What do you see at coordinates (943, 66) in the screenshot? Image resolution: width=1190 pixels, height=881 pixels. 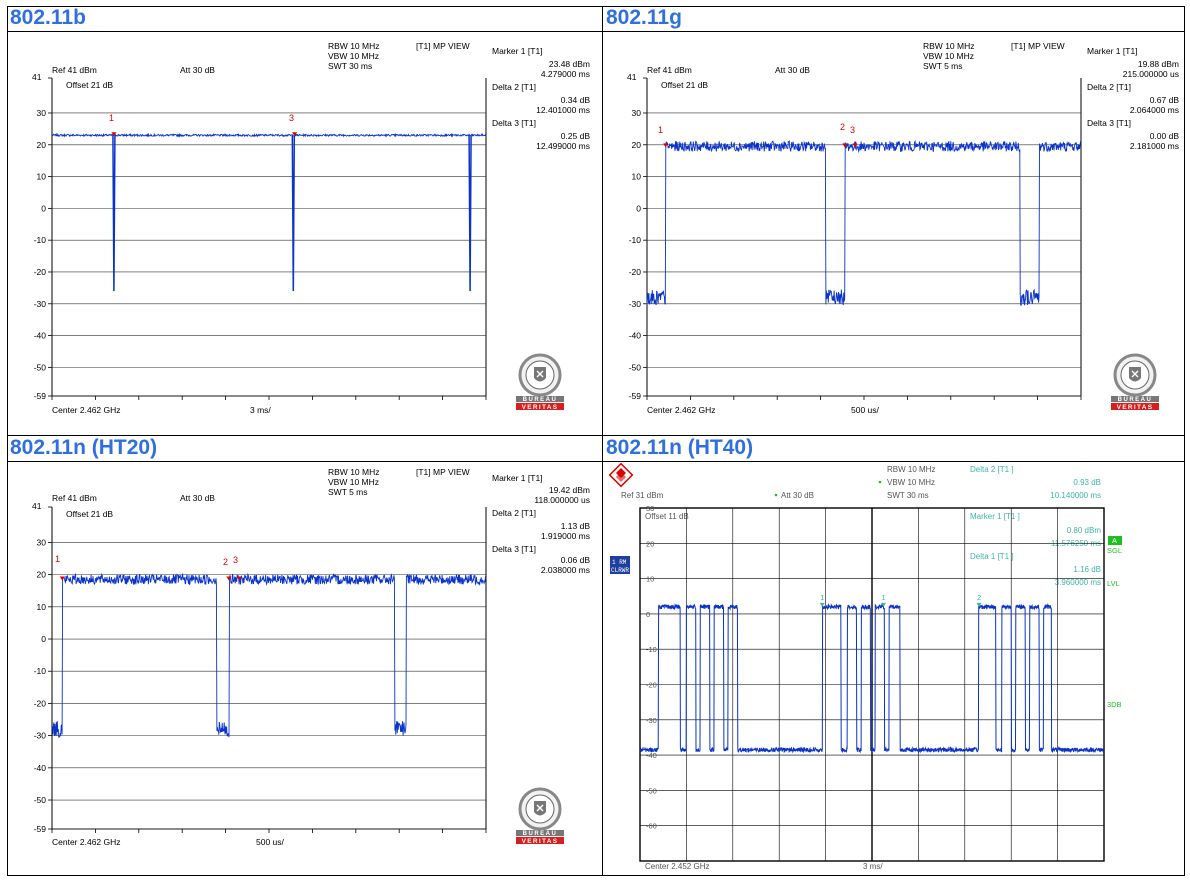 I see `swt-label: SWT 5 ms` at bounding box center [943, 66].